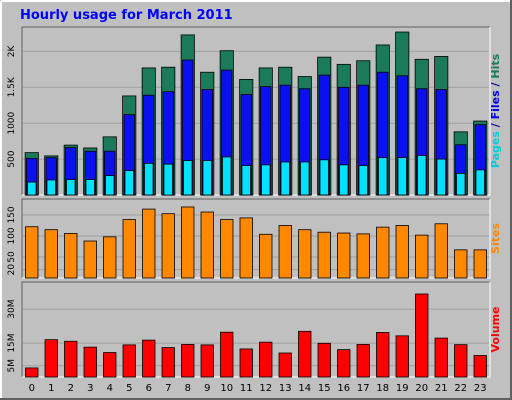 Image resolution: width=512 pixels, height=400 pixels. I want to click on panel-sites-tick-label: 50, so click(12, 257).